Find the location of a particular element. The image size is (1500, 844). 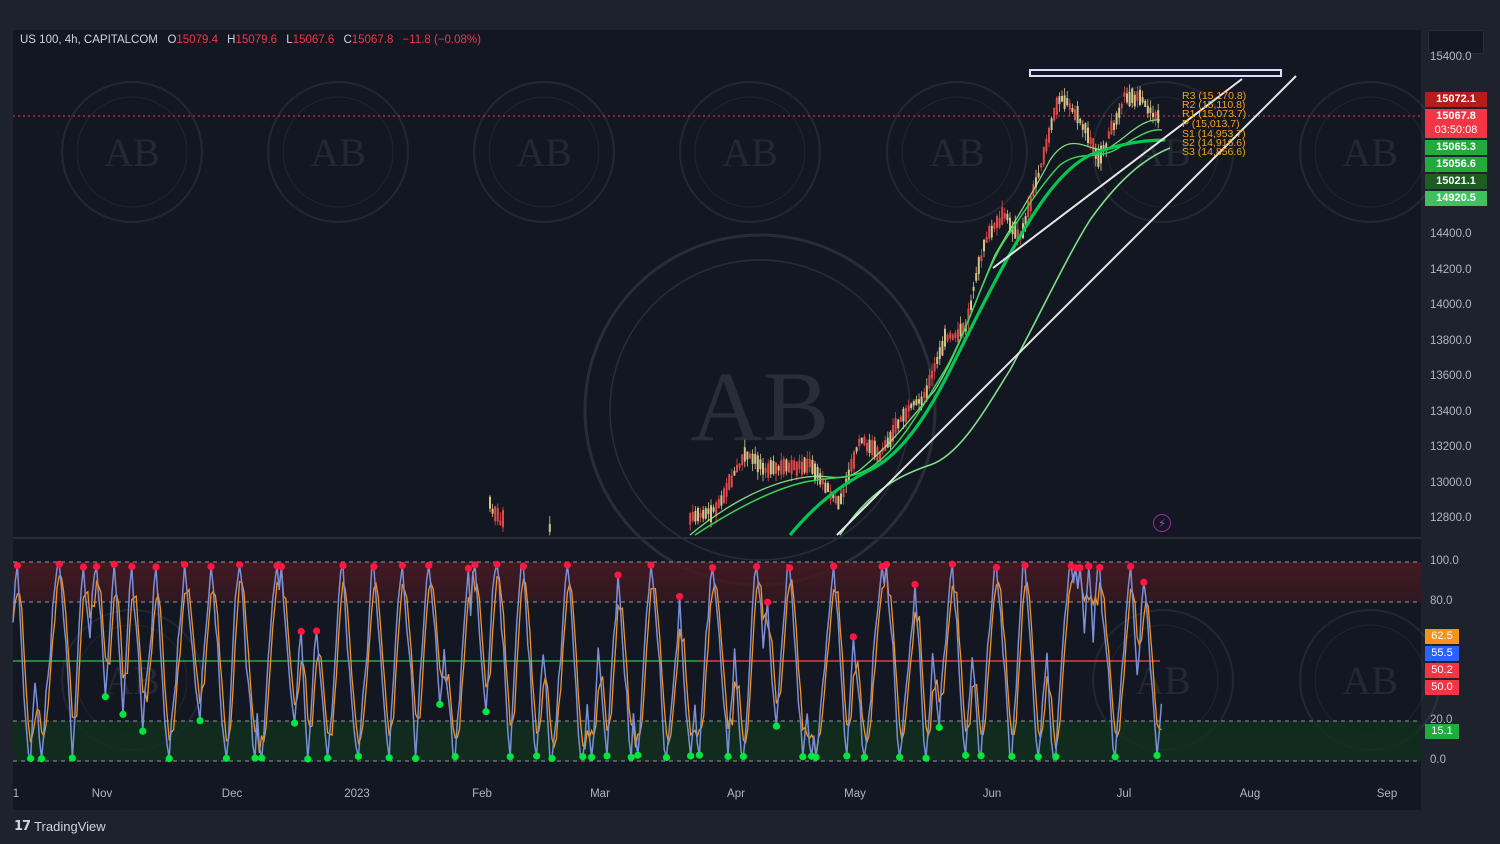

price-tick: 14000.0 is located at coordinates (1451, 305).